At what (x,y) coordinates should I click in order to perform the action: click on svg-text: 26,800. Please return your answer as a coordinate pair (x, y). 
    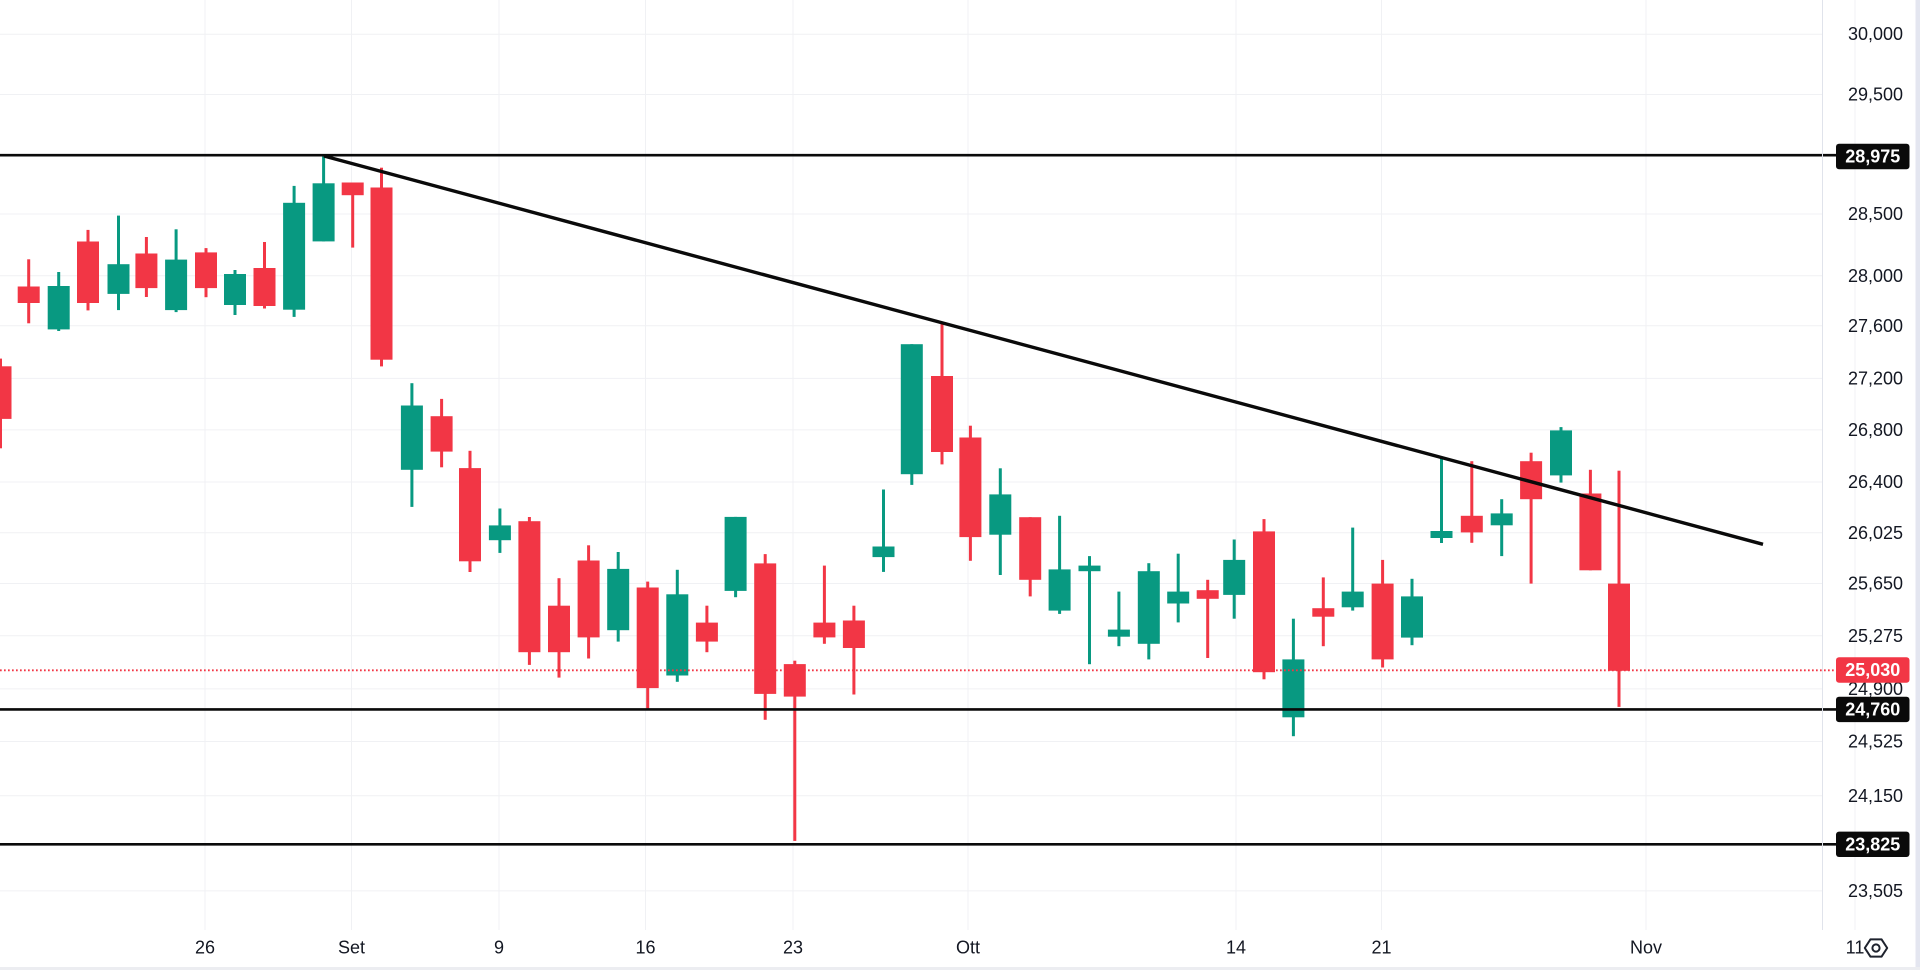
    Looking at the image, I should click on (1875, 430).